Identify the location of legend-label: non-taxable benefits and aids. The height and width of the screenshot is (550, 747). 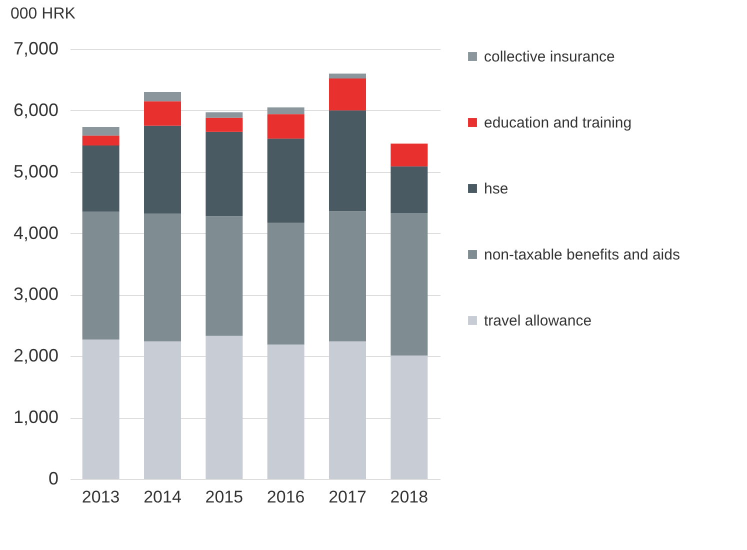
(582, 255).